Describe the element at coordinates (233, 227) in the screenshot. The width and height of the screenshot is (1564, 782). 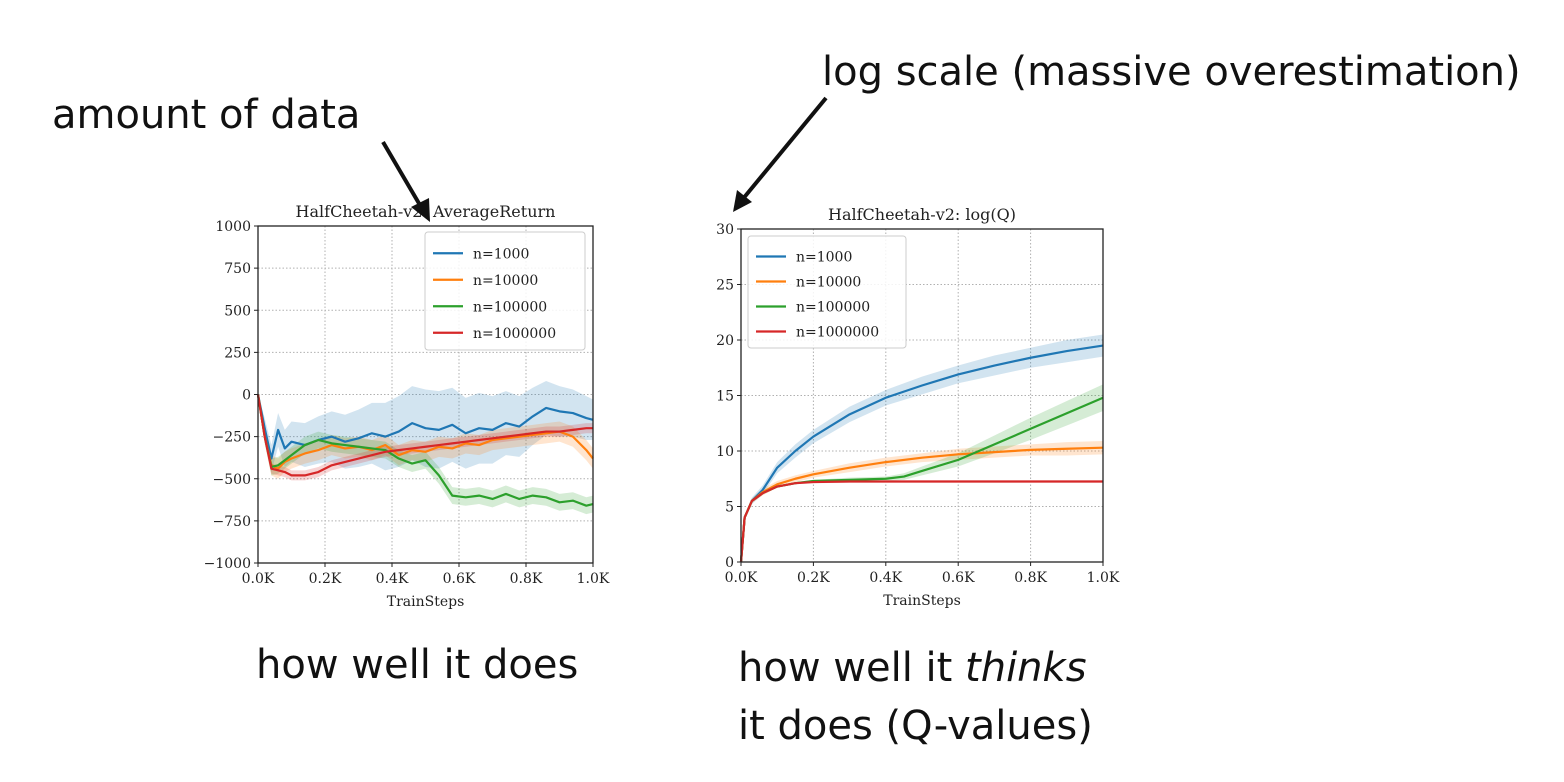
I see `y-tick-label: 1000` at that location.